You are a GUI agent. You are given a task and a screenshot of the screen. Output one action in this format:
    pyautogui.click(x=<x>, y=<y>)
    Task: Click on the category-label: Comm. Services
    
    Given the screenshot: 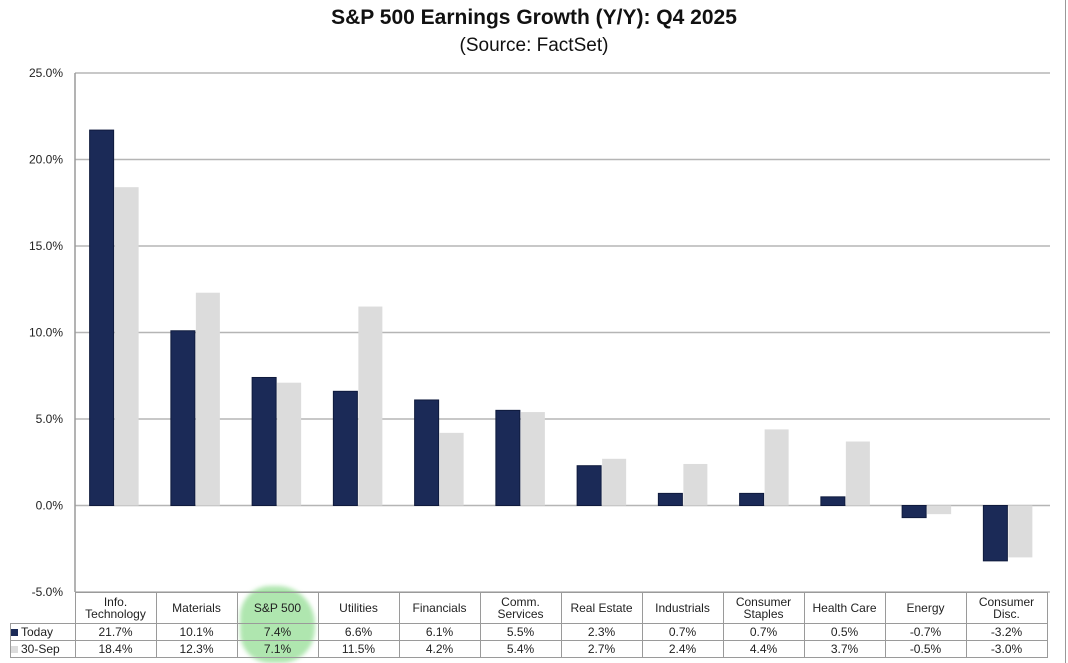 What is the action you would take?
    pyautogui.click(x=520, y=608)
    